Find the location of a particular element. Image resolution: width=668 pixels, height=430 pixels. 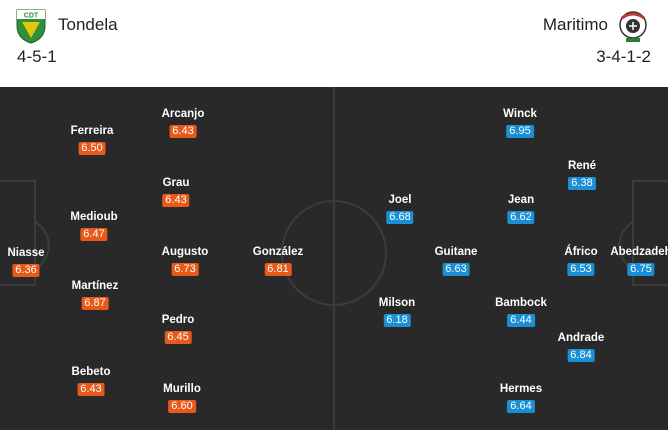

player-rene: René 6.38 is located at coordinates (582, 175).